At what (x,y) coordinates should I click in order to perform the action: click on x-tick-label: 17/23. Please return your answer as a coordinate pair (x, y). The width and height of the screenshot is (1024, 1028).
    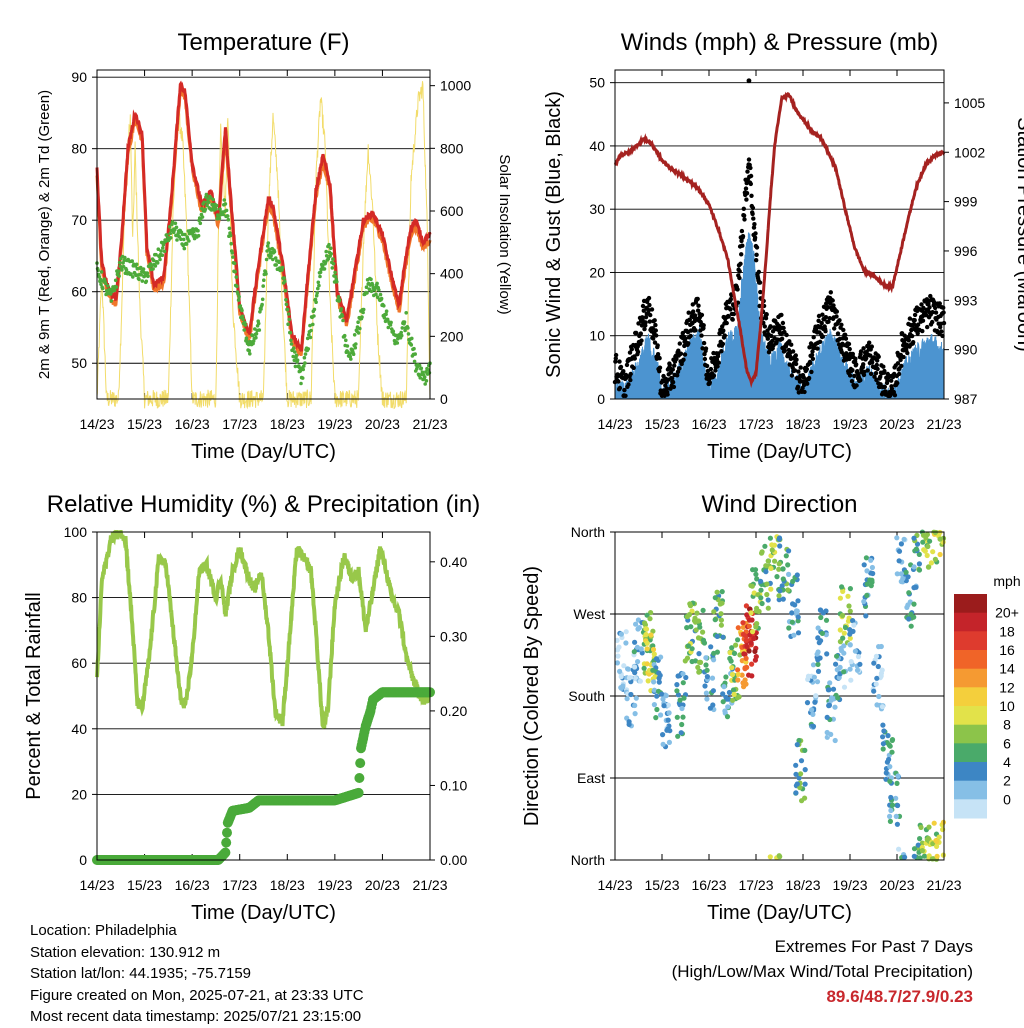
    Looking at the image, I should click on (755, 424).